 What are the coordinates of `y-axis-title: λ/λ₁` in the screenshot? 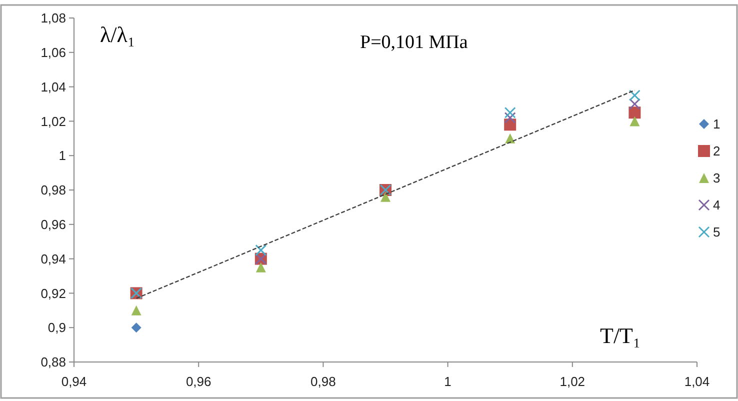 It's located at (118, 34).